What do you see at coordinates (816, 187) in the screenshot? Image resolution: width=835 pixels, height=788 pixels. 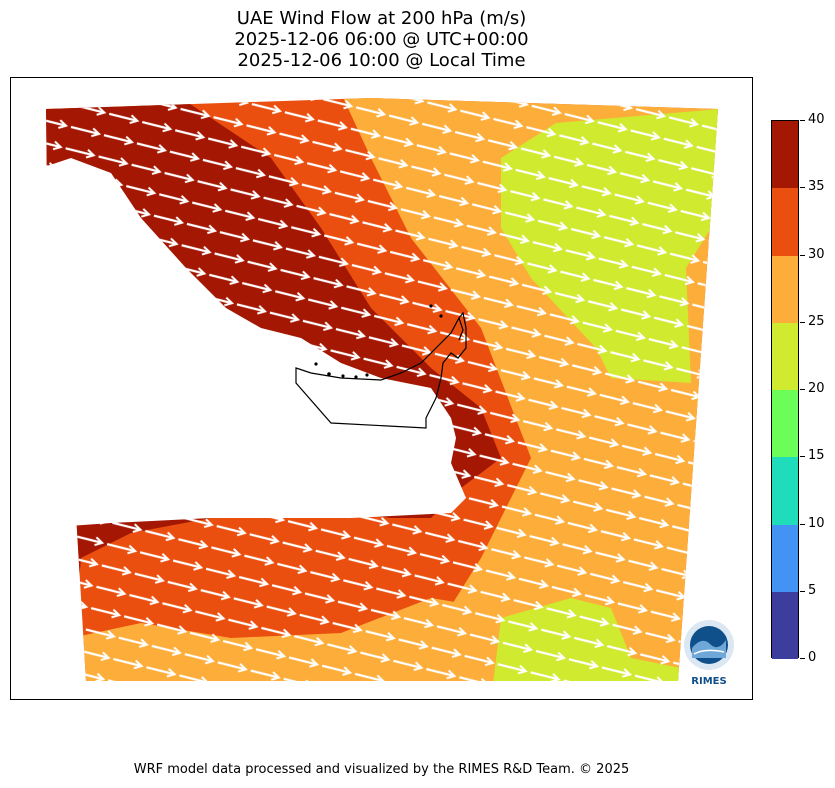 I see `colorbar-tick-label: 35` at bounding box center [816, 187].